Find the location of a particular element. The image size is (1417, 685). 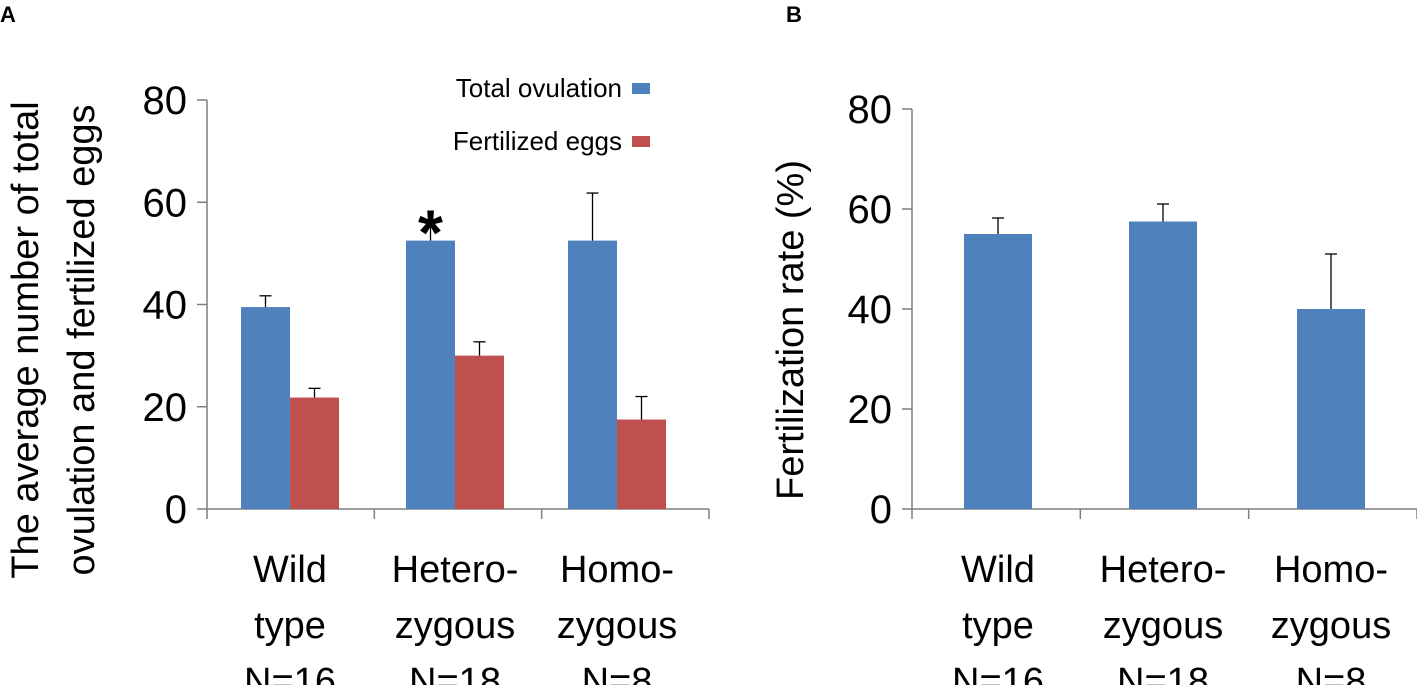

panel-a-category-label-2-line-3: N=18 is located at coordinates (455, 673).